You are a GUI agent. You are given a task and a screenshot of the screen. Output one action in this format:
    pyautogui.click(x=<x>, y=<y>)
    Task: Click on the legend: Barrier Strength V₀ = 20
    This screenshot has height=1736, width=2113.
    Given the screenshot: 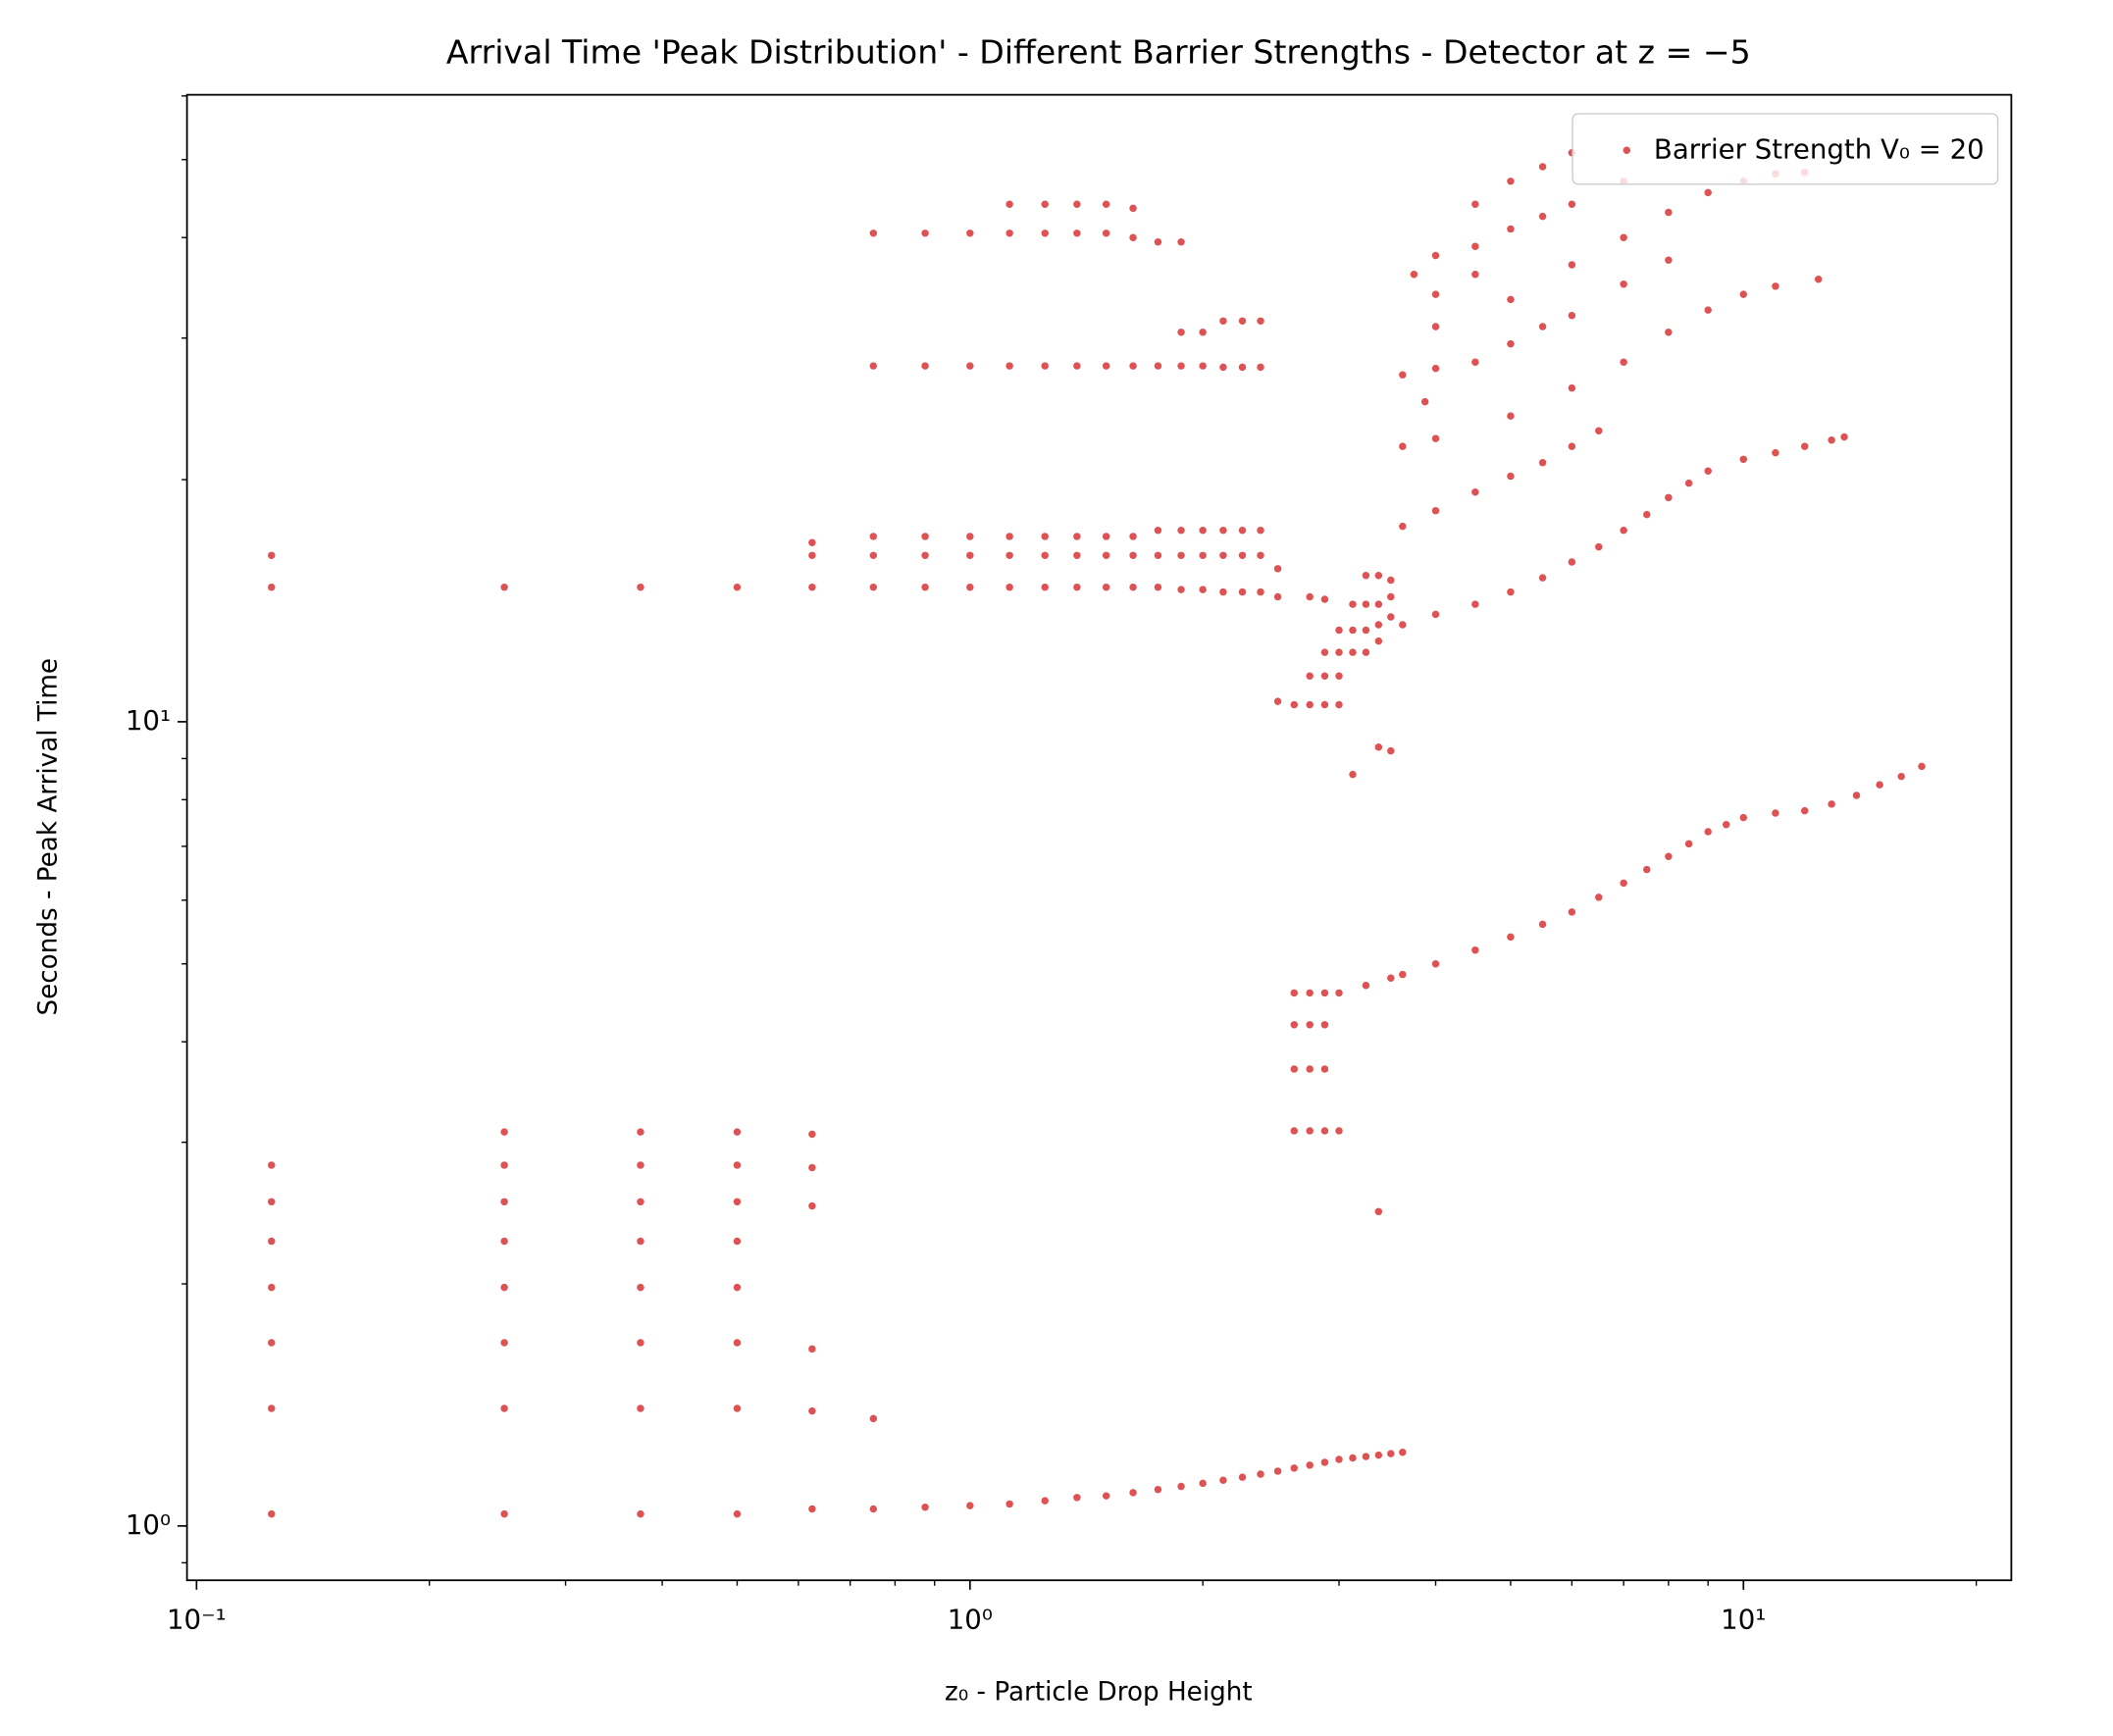 What is the action you would take?
    pyautogui.click(x=1785, y=149)
    